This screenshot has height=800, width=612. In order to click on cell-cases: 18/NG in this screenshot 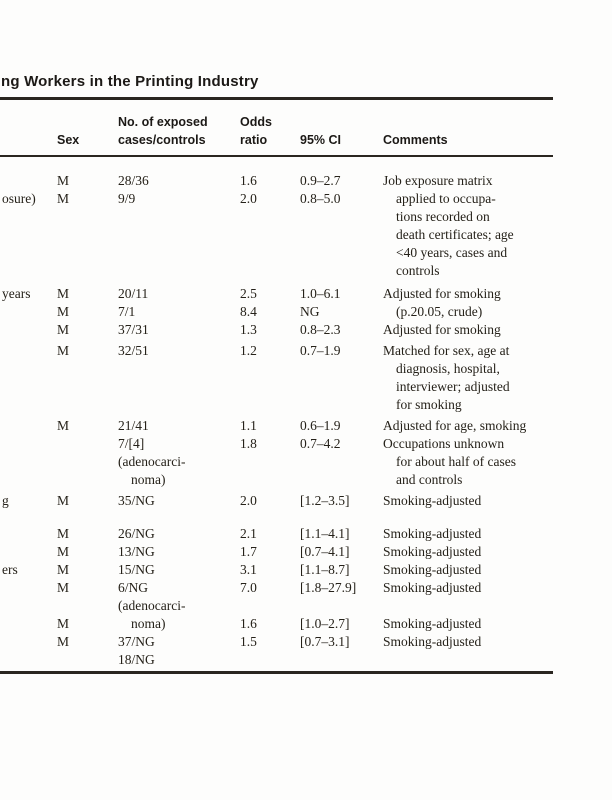, I will do `click(136, 659)`.